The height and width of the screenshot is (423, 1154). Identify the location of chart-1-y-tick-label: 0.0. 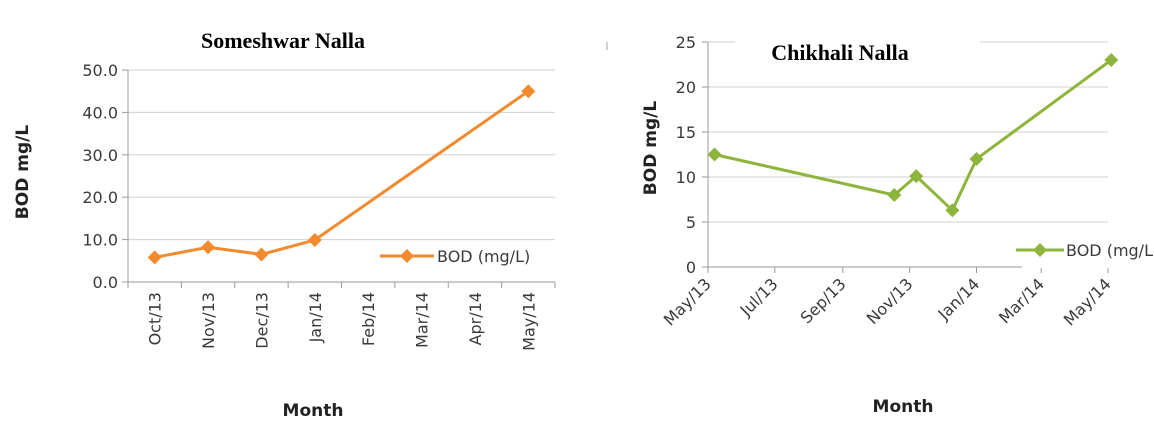
(105, 282).